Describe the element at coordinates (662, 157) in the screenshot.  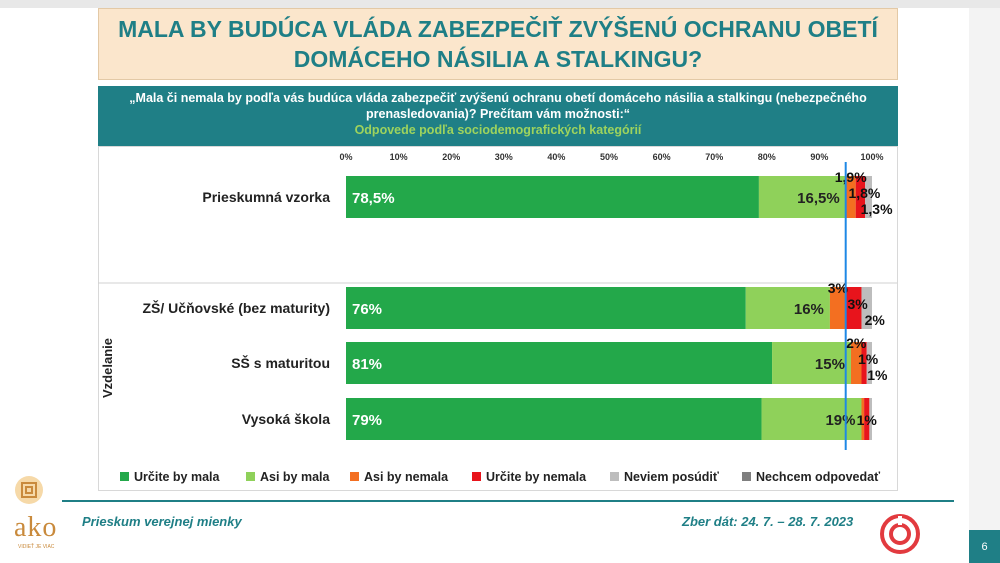
I see `x-tick-label: 60%` at that location.